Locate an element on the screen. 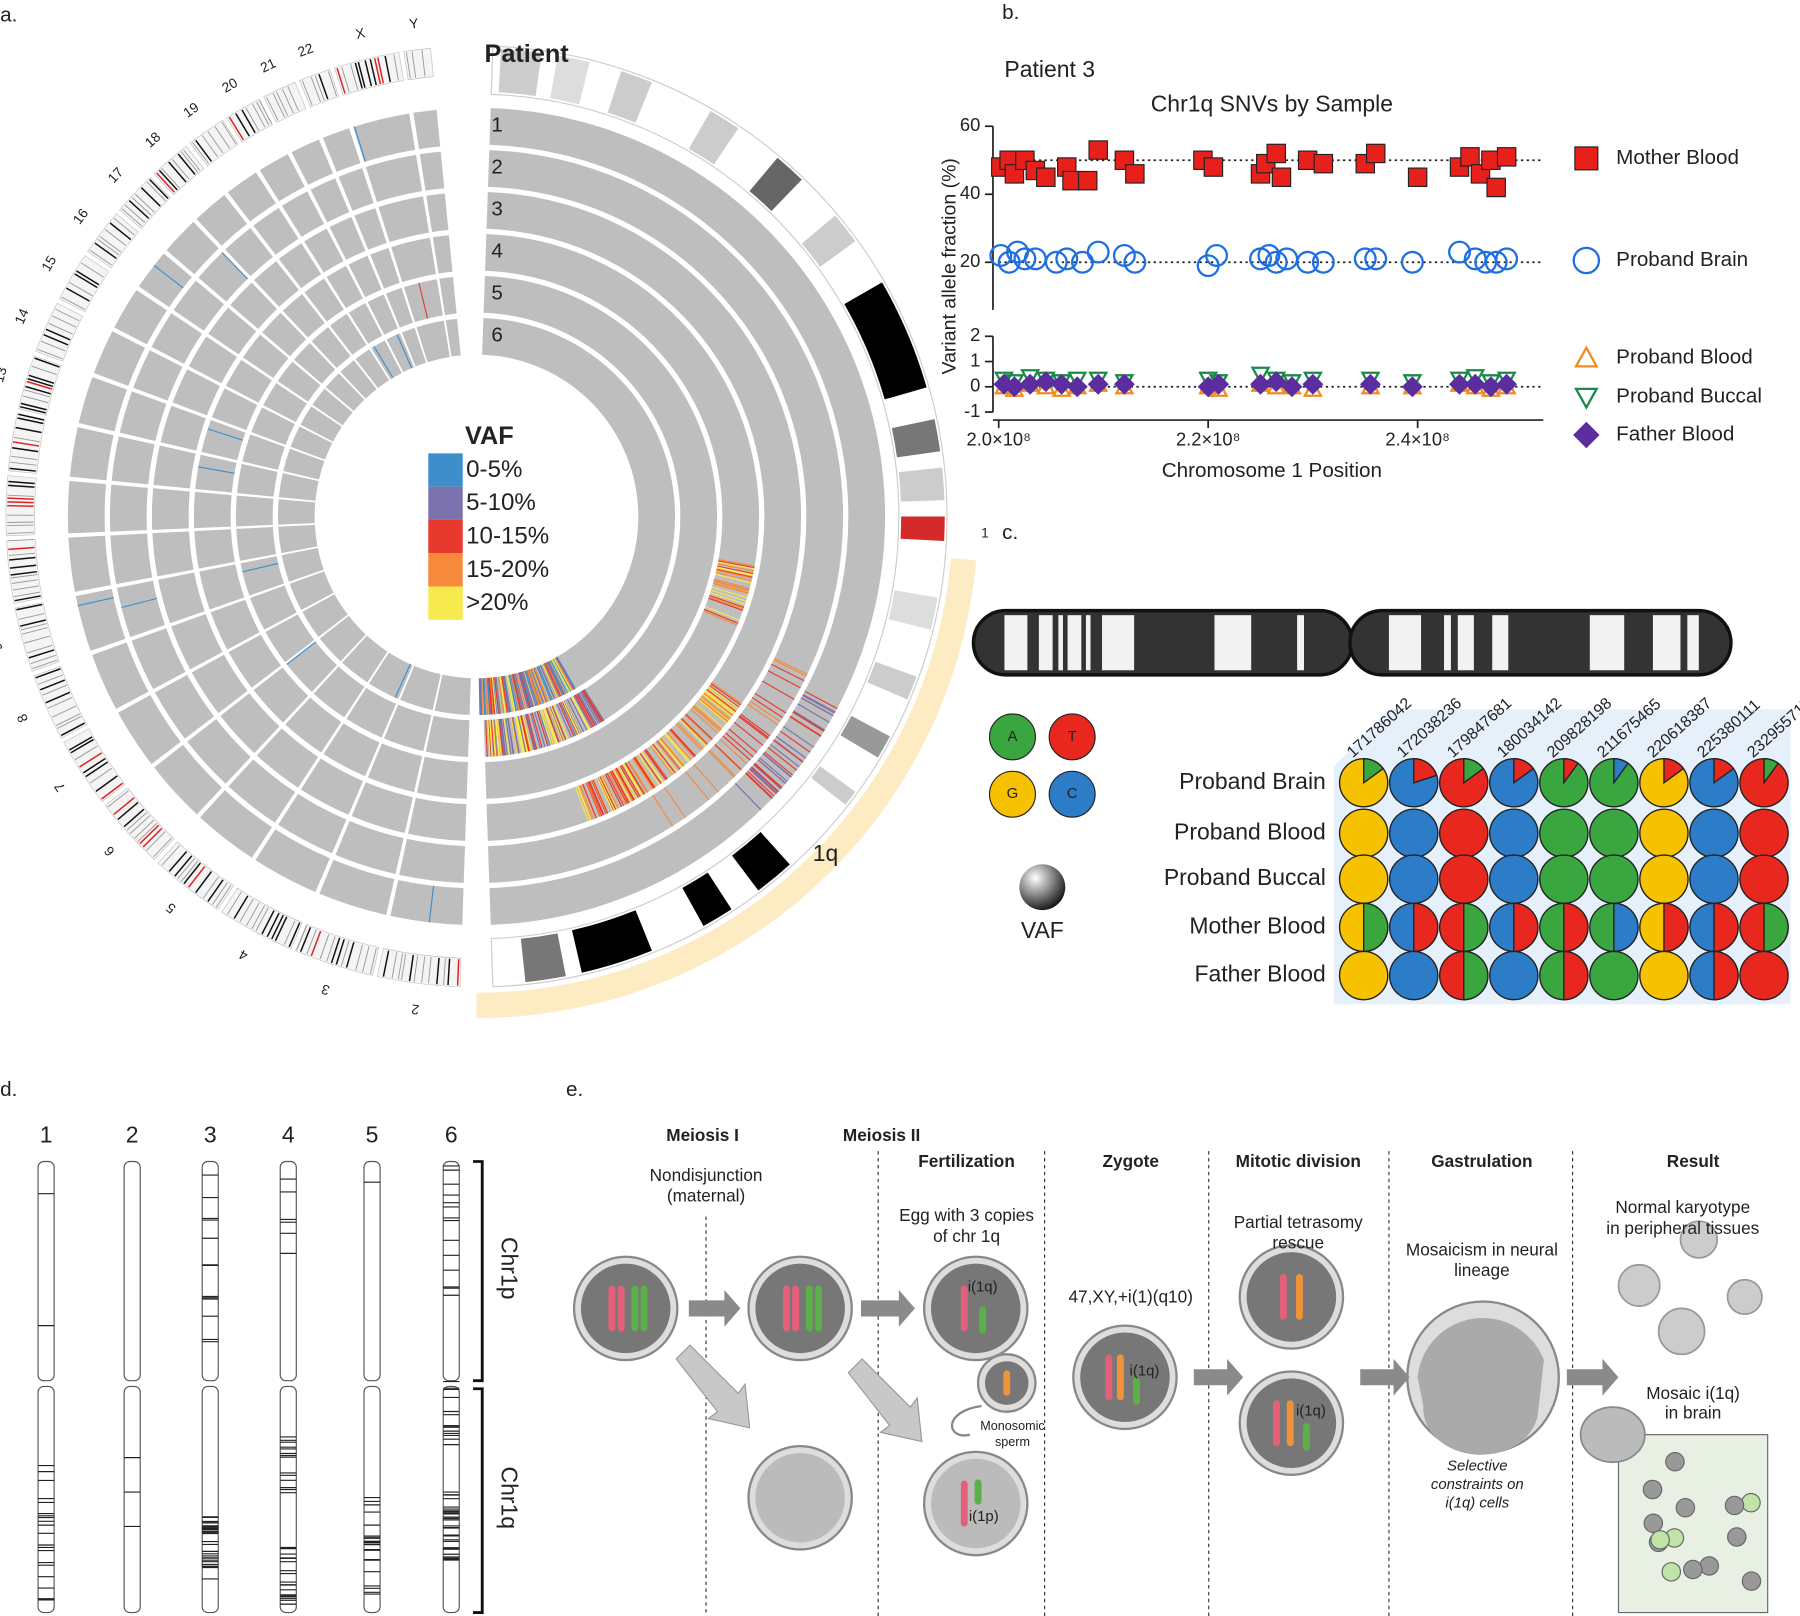 The width and height of the screenshot is (1800, 1616). legend-swatch is located at coordinates (445, 570).